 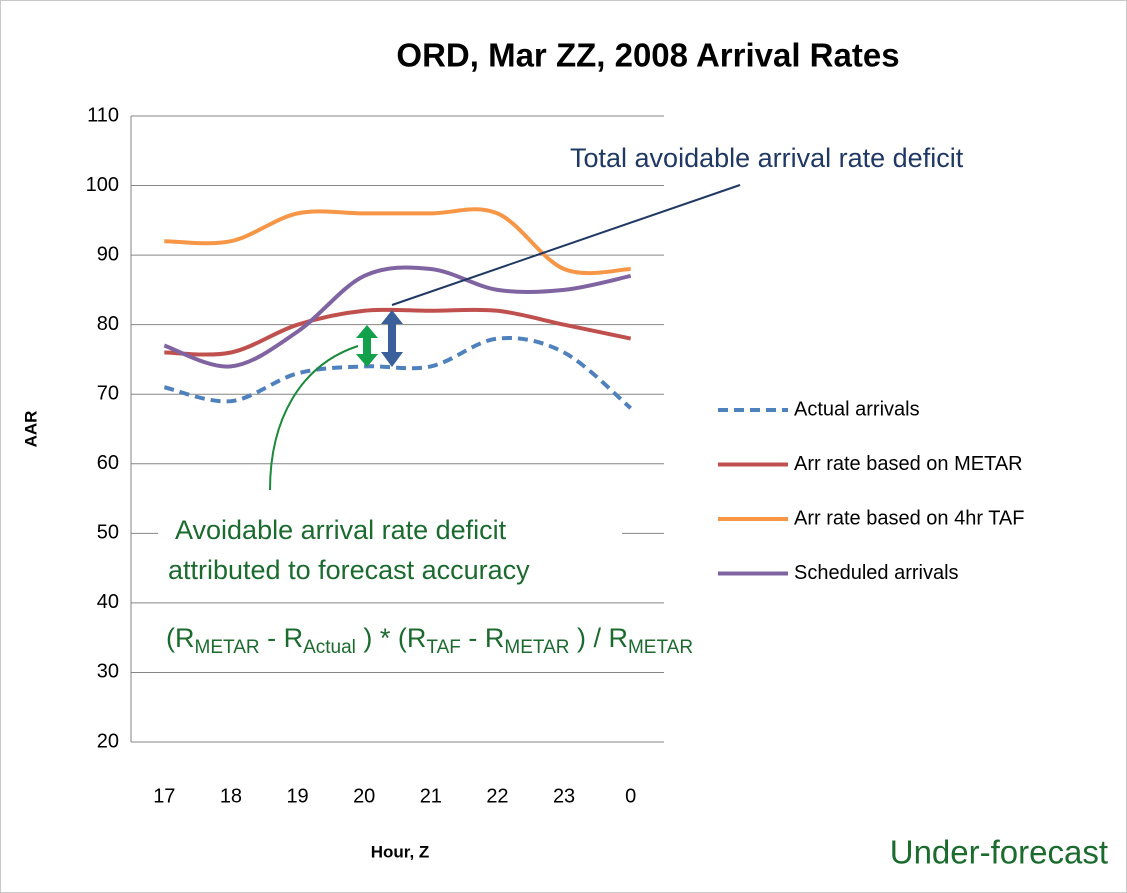 I want to click on pointer-line, so click(x=566, y=245).